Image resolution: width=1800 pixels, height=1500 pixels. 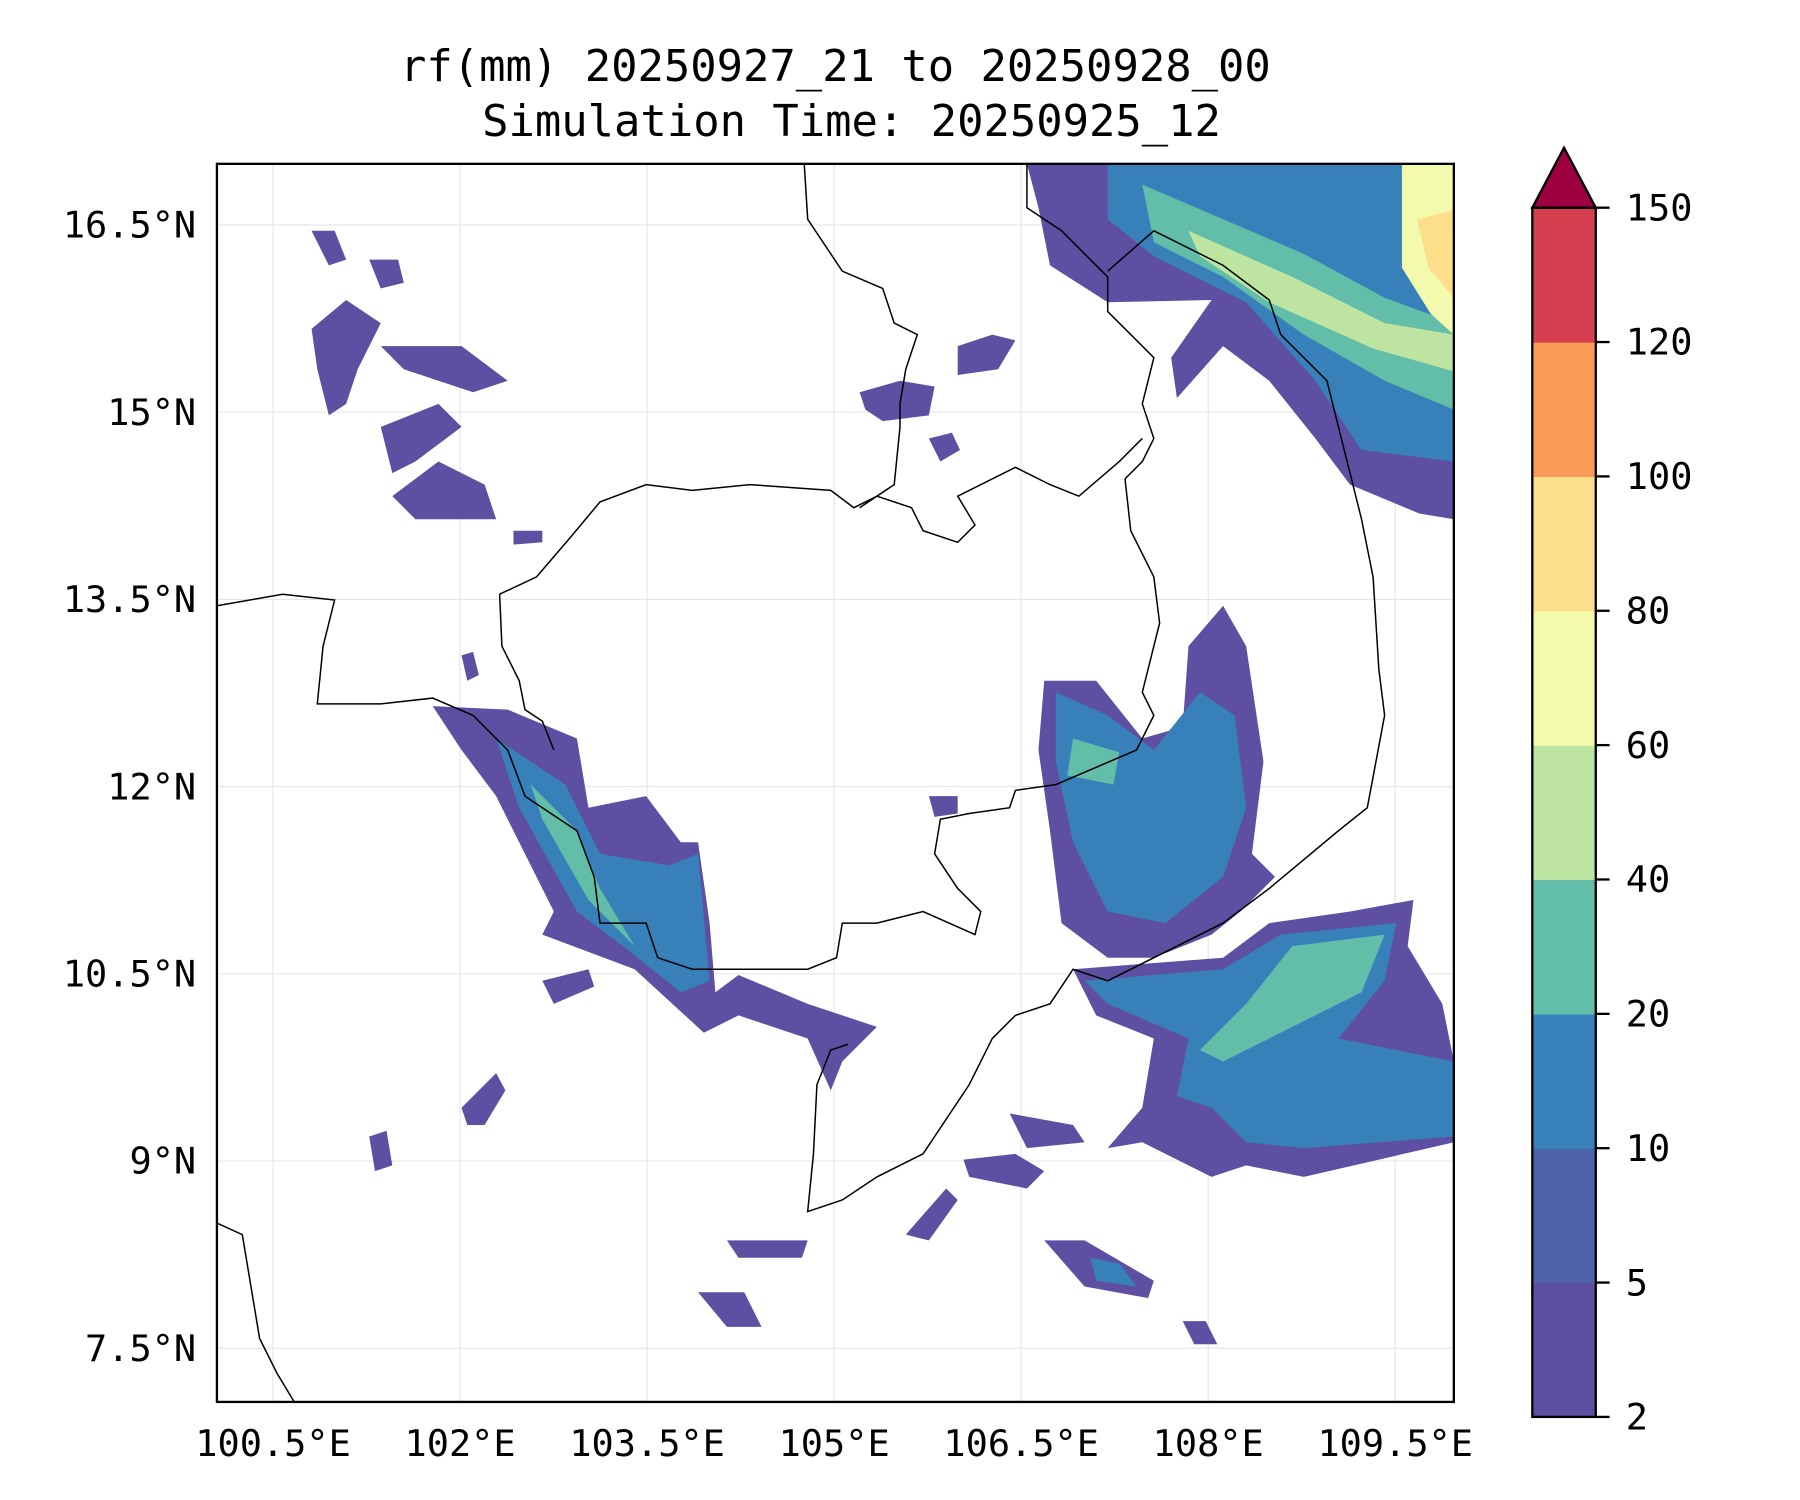 I want to click on cambodia-west-border, so click(x=526, y=672).